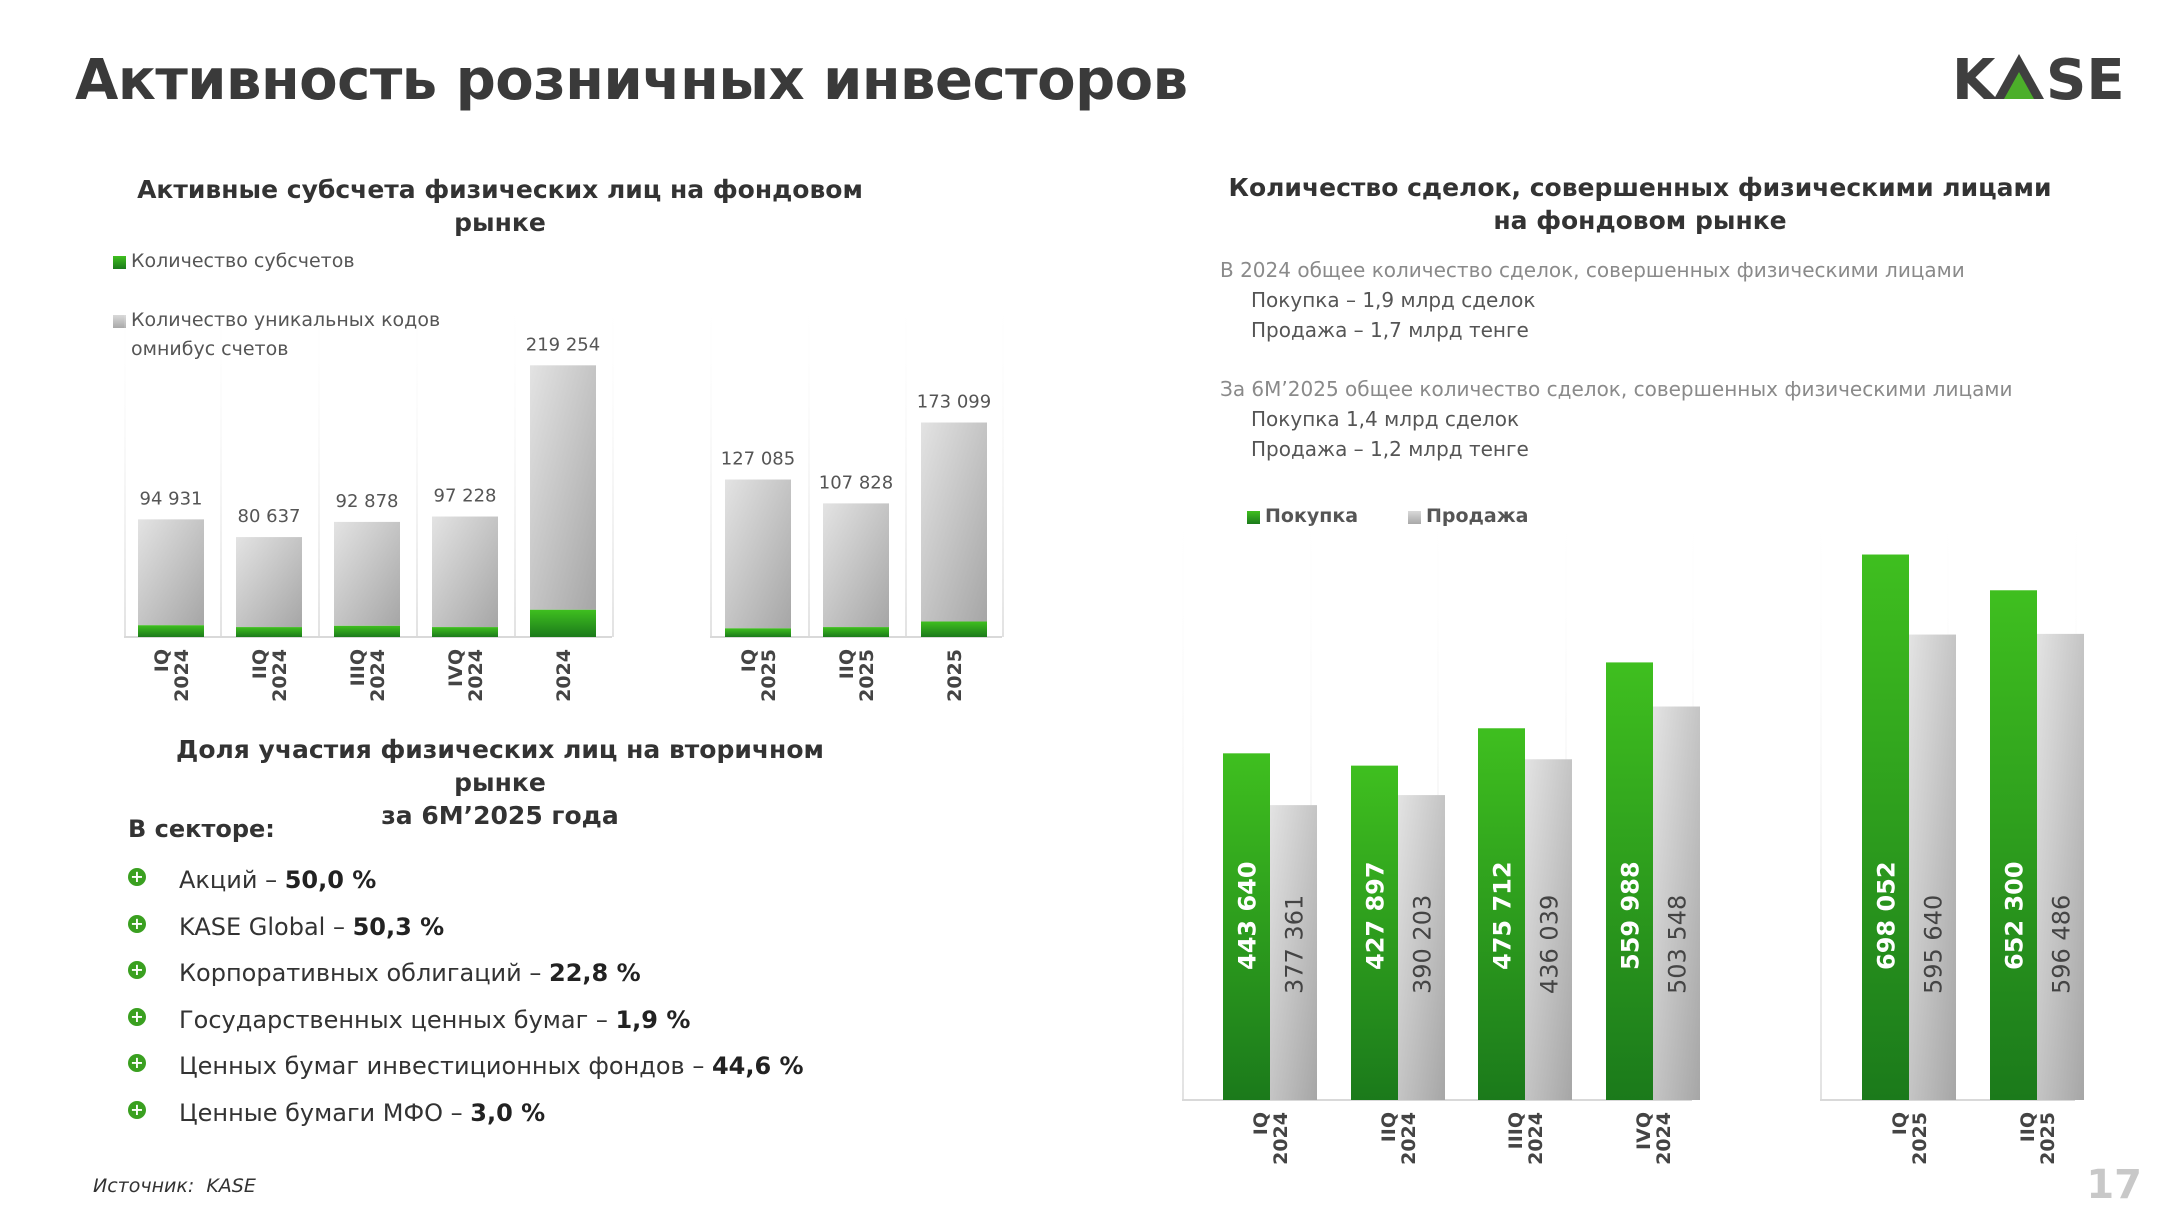 The image size is (2160, 1215). I want to click on legend-sell: Продажа, so click(1468, 516).